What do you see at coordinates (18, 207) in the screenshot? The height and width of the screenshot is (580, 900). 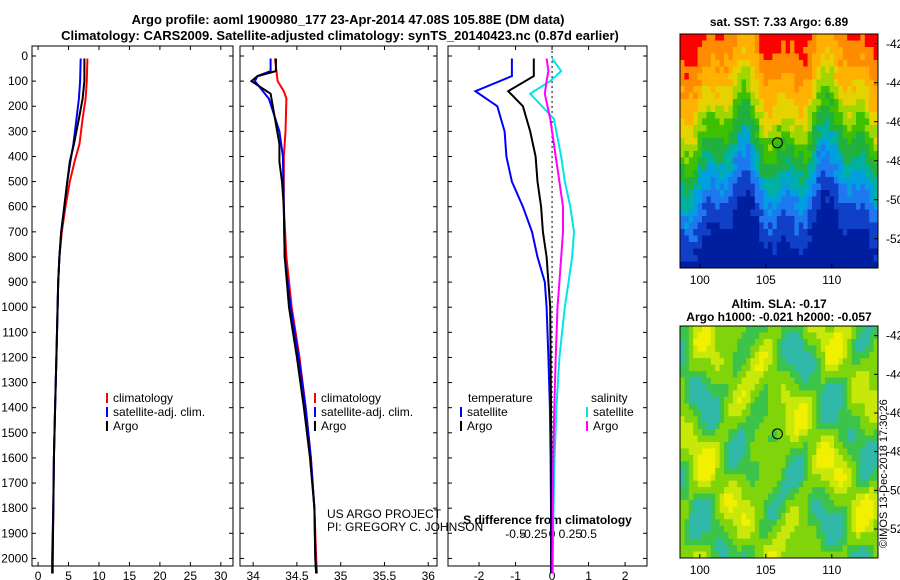 I see `y-tick-label: 600` at bounding box center [18, 207].